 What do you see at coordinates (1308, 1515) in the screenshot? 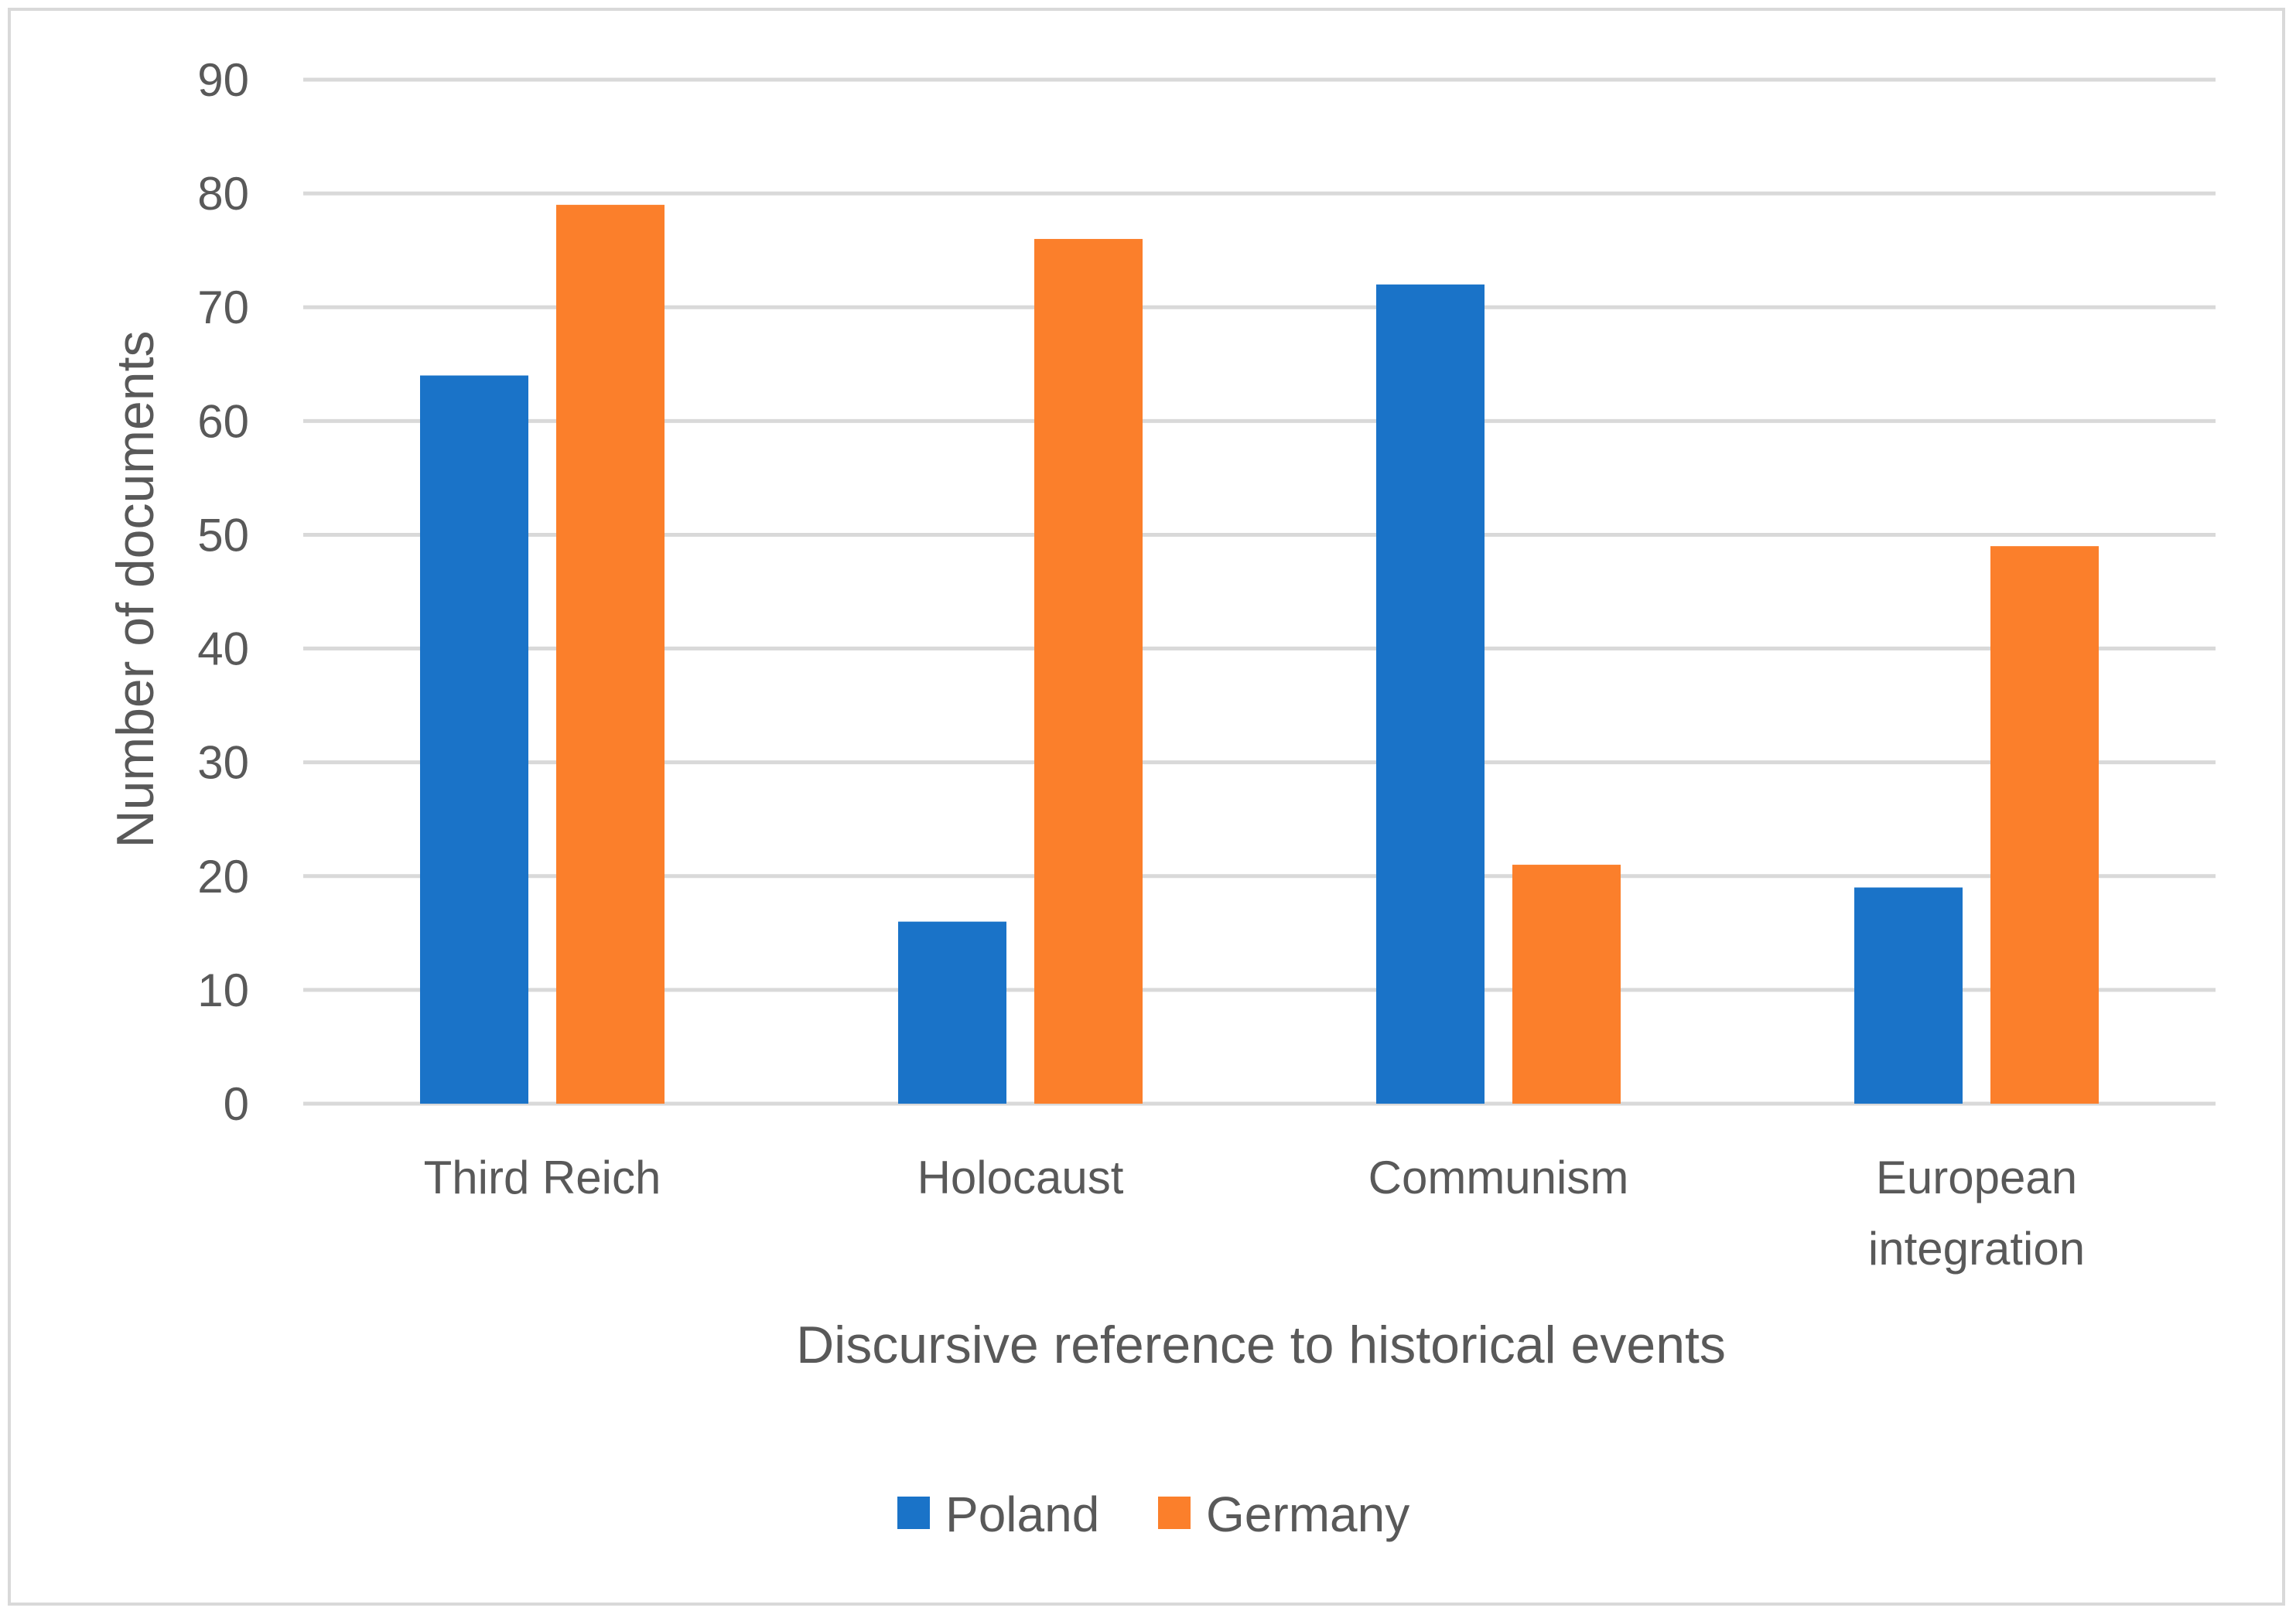
I see `legend-label-germany: Germany` at bounding box center [1308, 1515].